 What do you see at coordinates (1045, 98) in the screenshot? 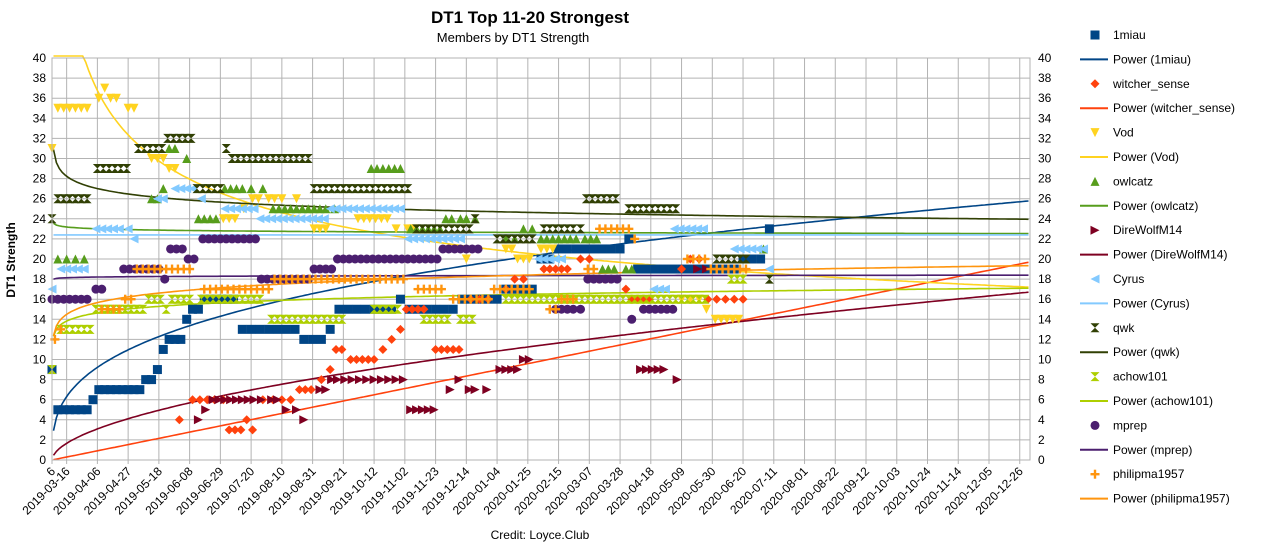
I see `y-tick-label-right: 36` at bounding box center [1045, 98].